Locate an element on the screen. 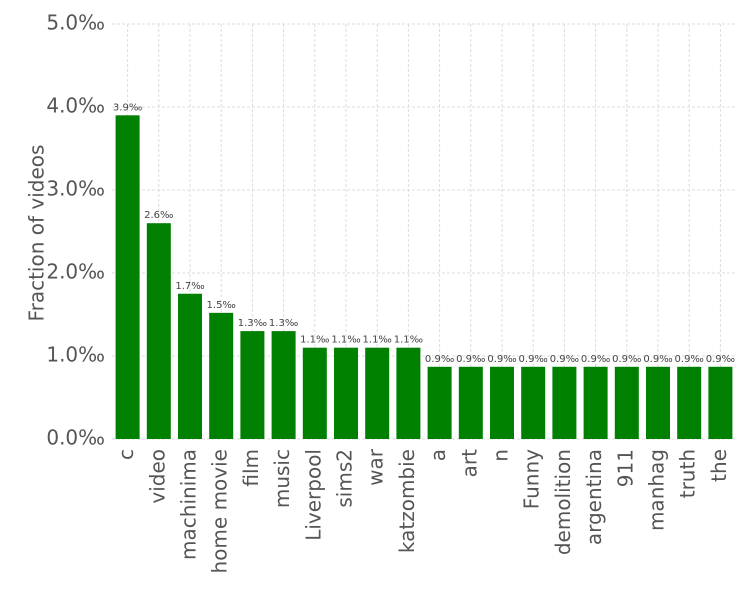  y-tick-label: 0.0‰ is located at coordinates (75, 438).